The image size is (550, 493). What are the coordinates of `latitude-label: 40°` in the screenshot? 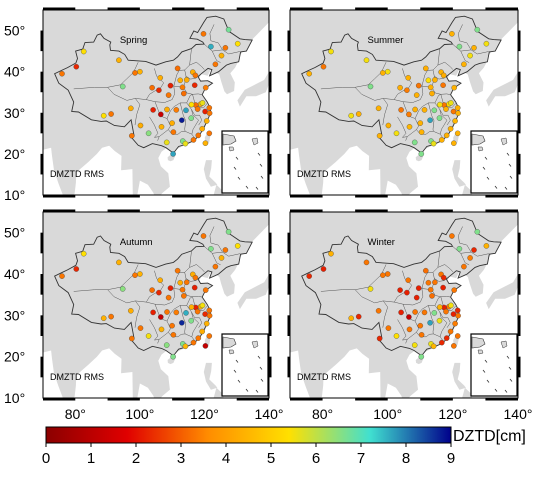 It's located at (14, 274).